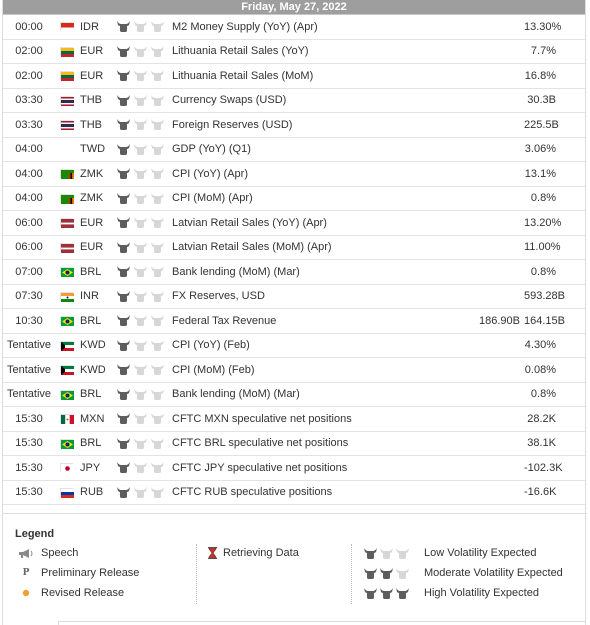  I want to click on legend-moderate-label: Moderate Volatility Expected, so click(493, 573).